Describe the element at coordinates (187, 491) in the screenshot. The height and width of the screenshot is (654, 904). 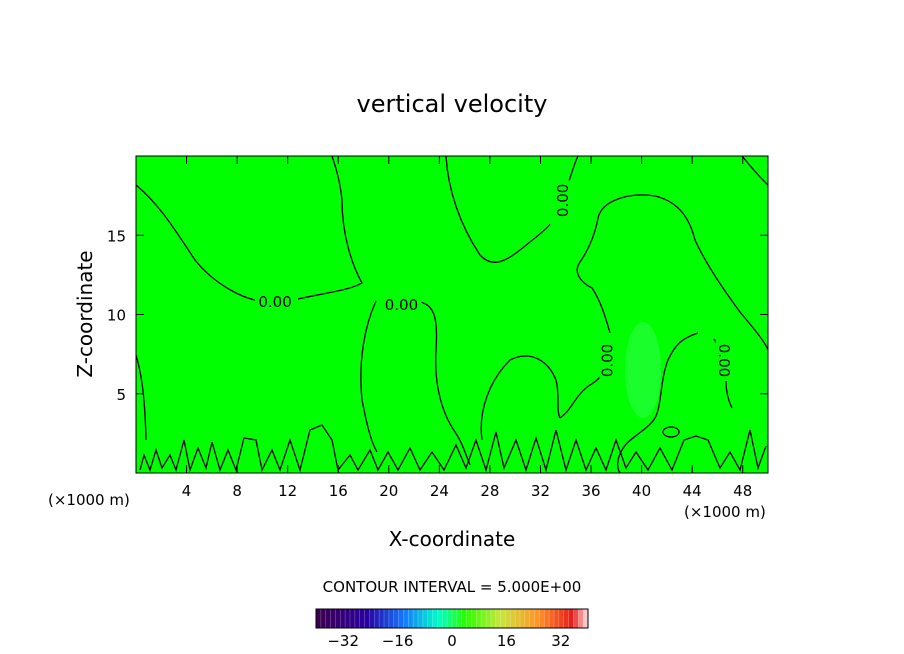
I see `x-tick-label: 4` at that location.